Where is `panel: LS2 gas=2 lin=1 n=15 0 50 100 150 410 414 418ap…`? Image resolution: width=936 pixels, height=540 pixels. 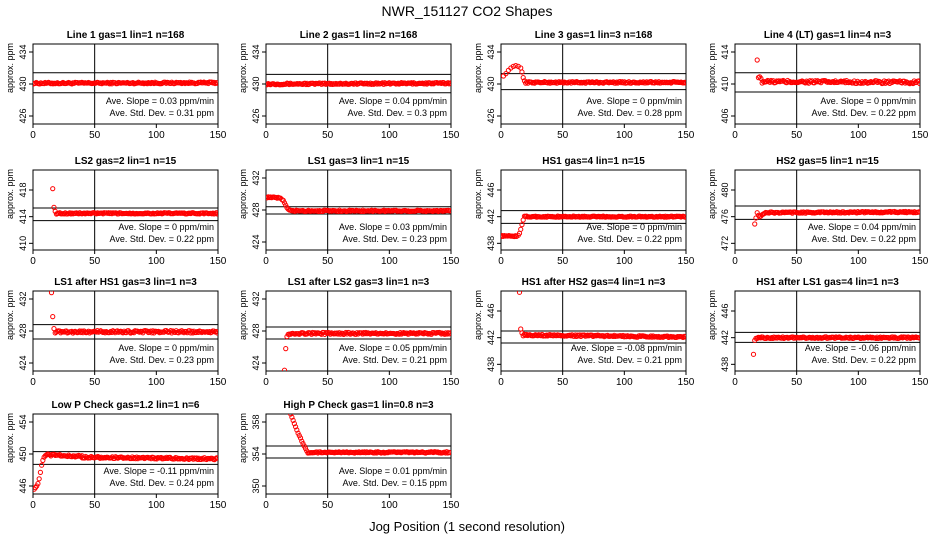
panel: LS2 gas=2 lin=1 n=15 0 50 100 150 410 414 418ap… is located at coordinates (116, 211).